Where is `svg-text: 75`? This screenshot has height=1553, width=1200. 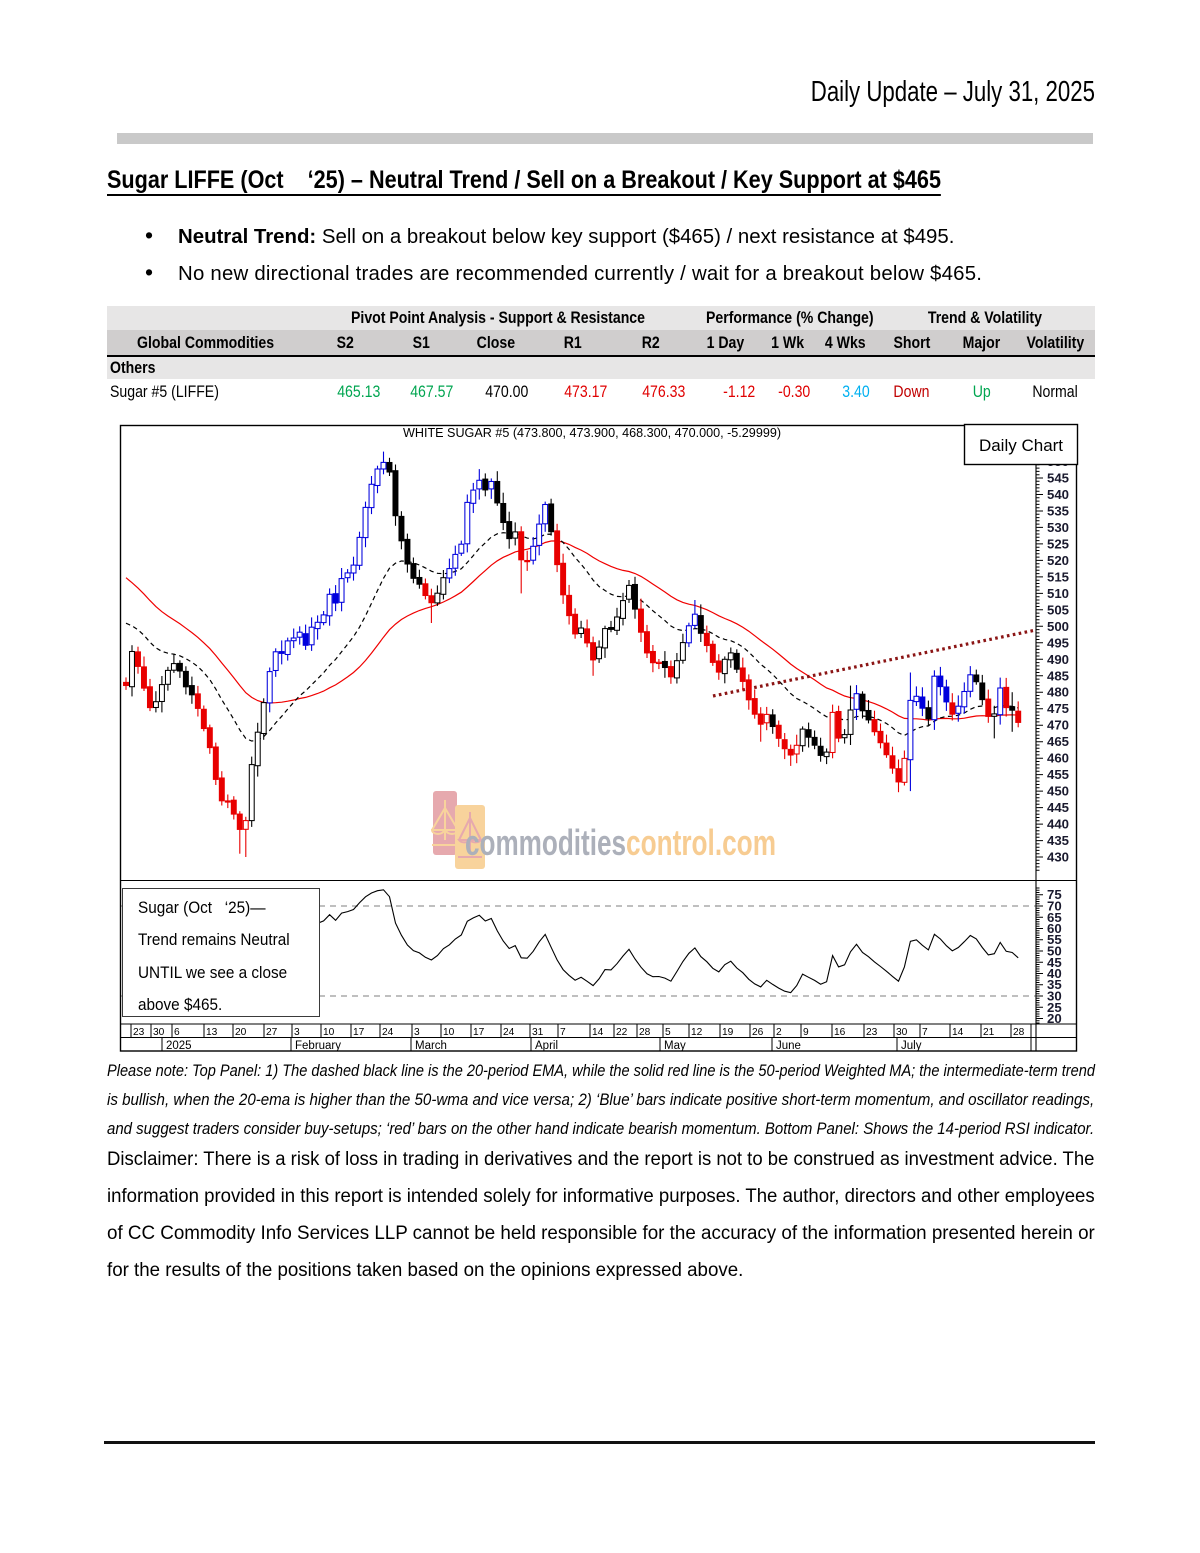
svg-text: 75 is located at coordinates (1054, 894).